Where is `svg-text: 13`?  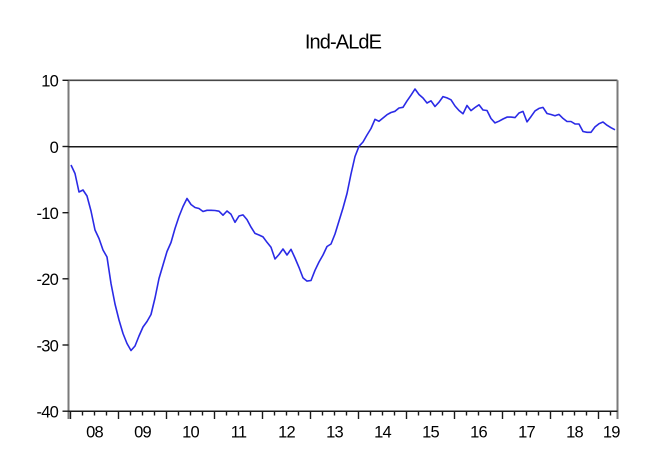
svg-text: 13 is located at coordinates (334, 433).